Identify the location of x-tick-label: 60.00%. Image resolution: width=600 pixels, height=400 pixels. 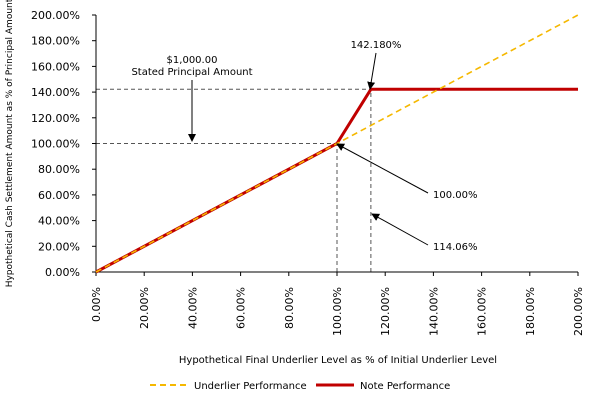
(241, 308).